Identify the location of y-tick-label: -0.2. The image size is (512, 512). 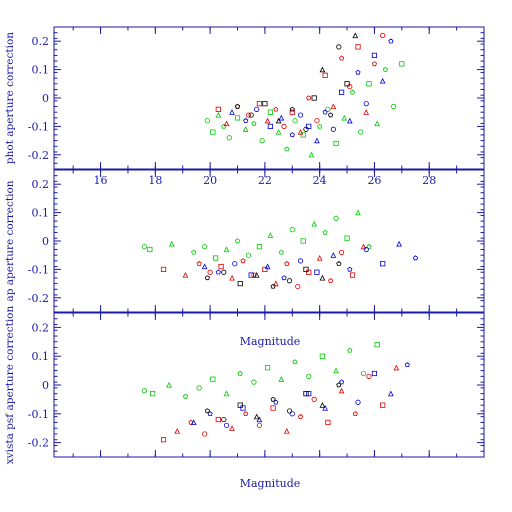
(38, 443).